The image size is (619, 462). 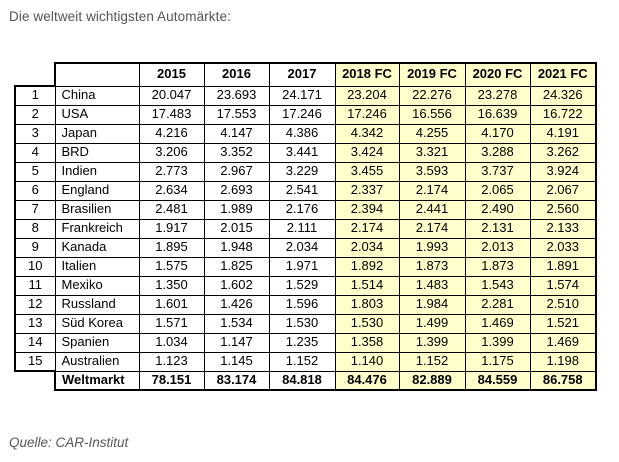 What do you see at coordinates (236, 74) in the screenshot?
I see `col-header-2016: 2016` at bounding box center [236, 74].